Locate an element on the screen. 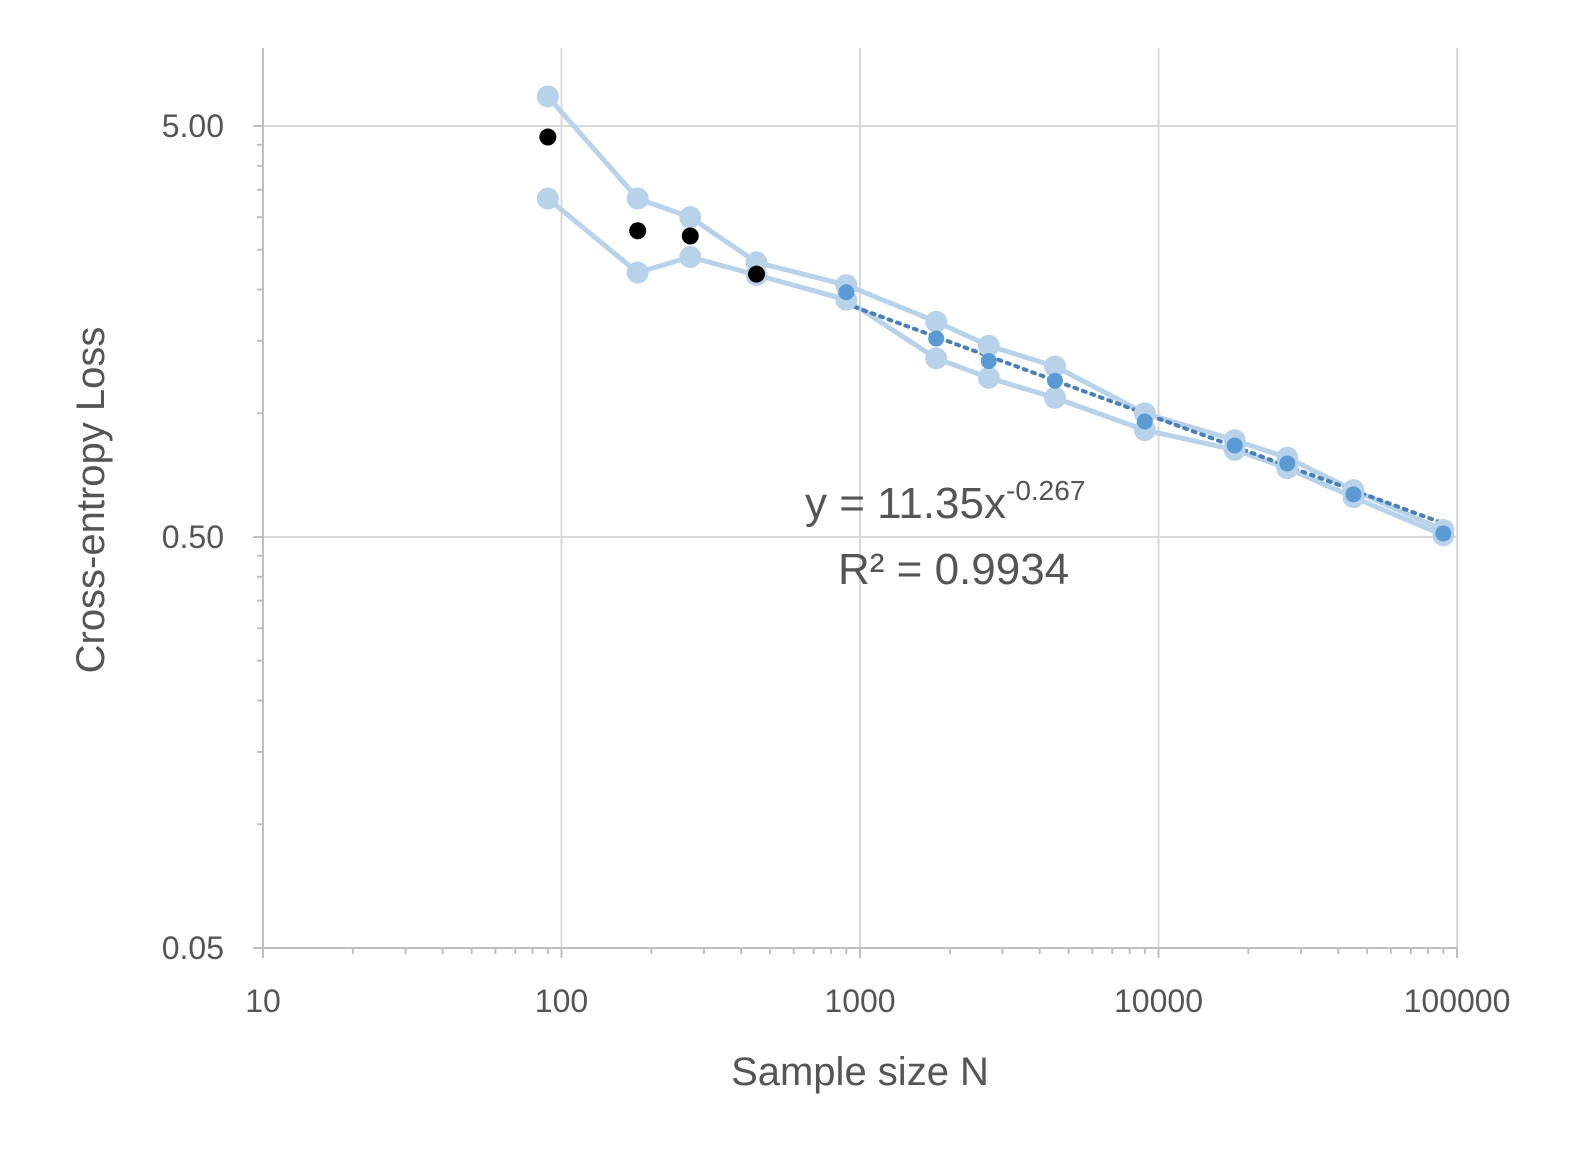 This screenshot has width=1585, height=1169. x-axis-title: Sample size N is located at coordinates (860, 1072).